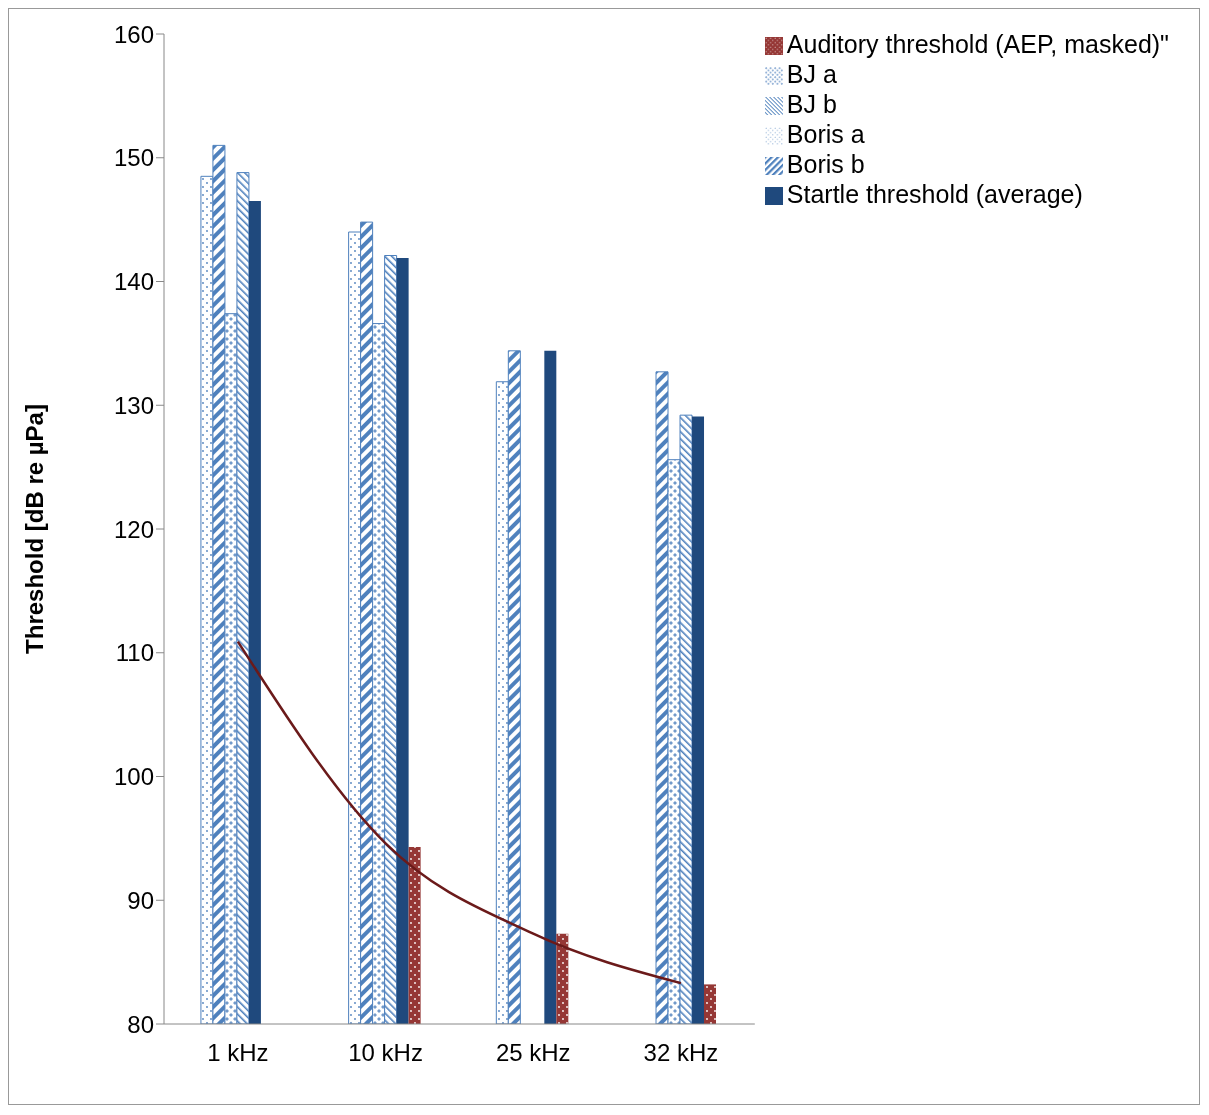 This screenshot has width=1209, height=1115. I want to click on x-tick-label: 32 kHz, so click(681, 1053).